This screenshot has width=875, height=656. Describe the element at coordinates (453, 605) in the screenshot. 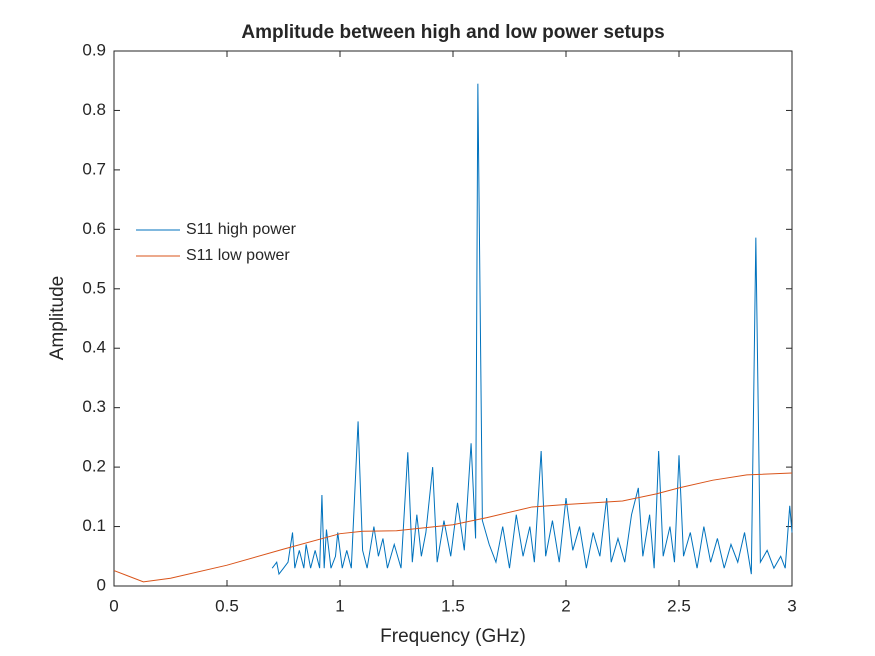

I see `x-tick-label: 1.5` at that location.